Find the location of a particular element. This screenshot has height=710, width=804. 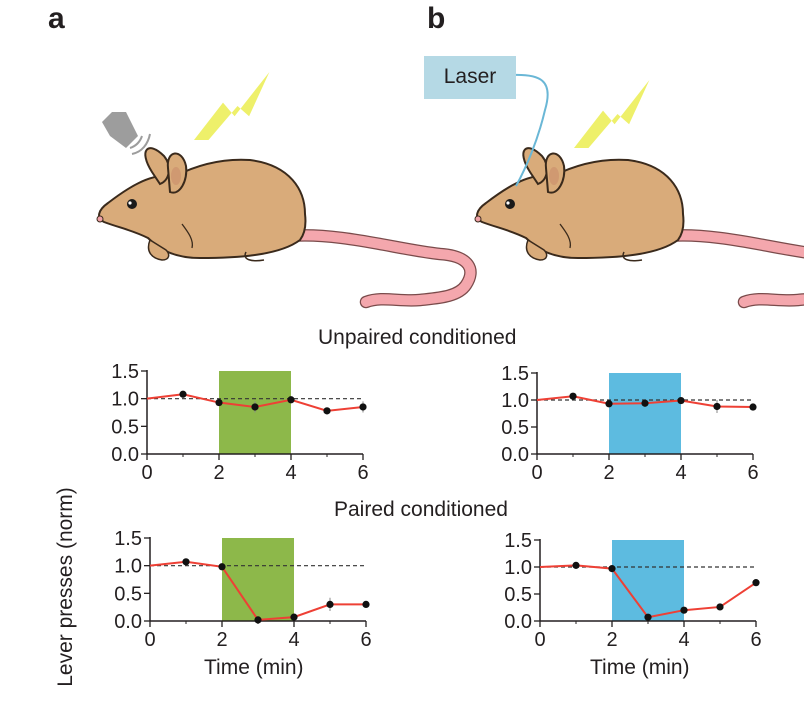

laser-box is located at coordinates (470, 77).